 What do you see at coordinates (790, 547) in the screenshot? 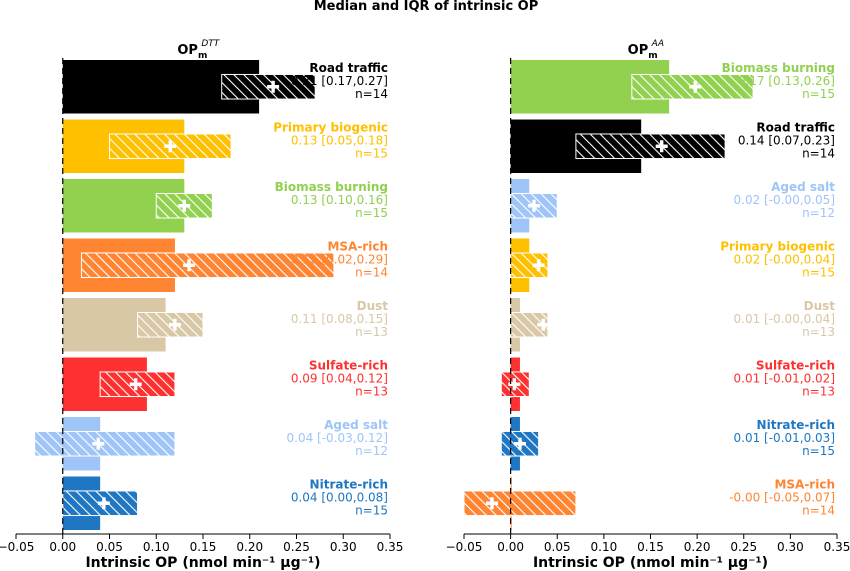
I see `x-tick-label: 0.30` at bounding box center [790, 547].